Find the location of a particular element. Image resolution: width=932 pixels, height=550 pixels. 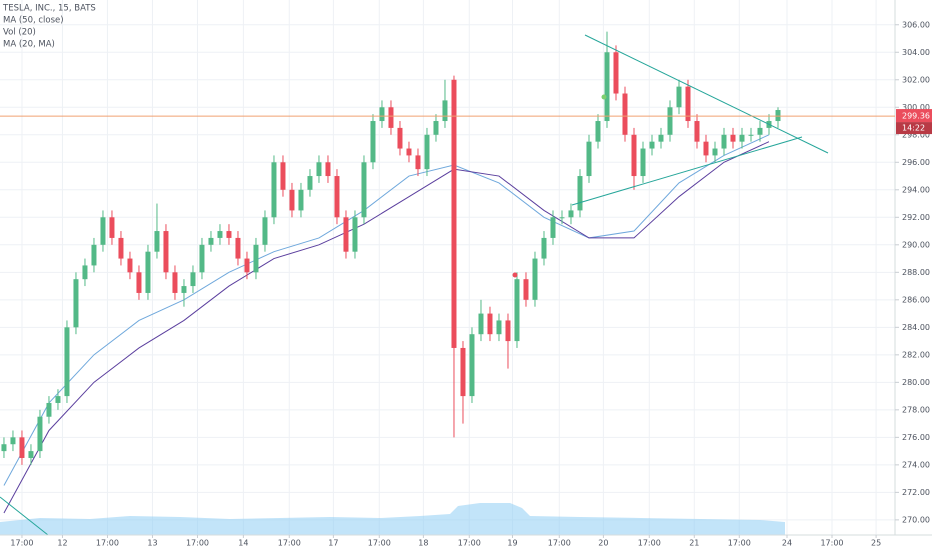

x-tick-label: 17 is located at coordinates (333, 543).